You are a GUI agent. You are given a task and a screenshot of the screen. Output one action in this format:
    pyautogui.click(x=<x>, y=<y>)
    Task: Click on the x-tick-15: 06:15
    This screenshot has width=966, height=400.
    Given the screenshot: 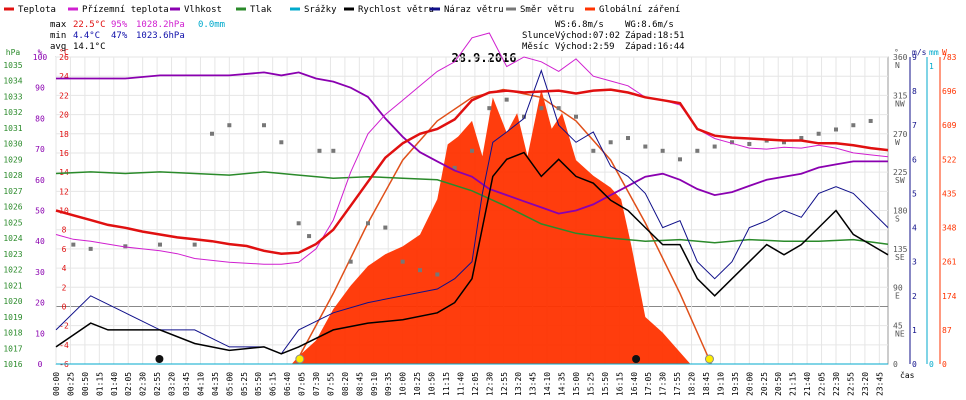 What is the action you would take?
    pyautogui.click(x=273, y=384)
    